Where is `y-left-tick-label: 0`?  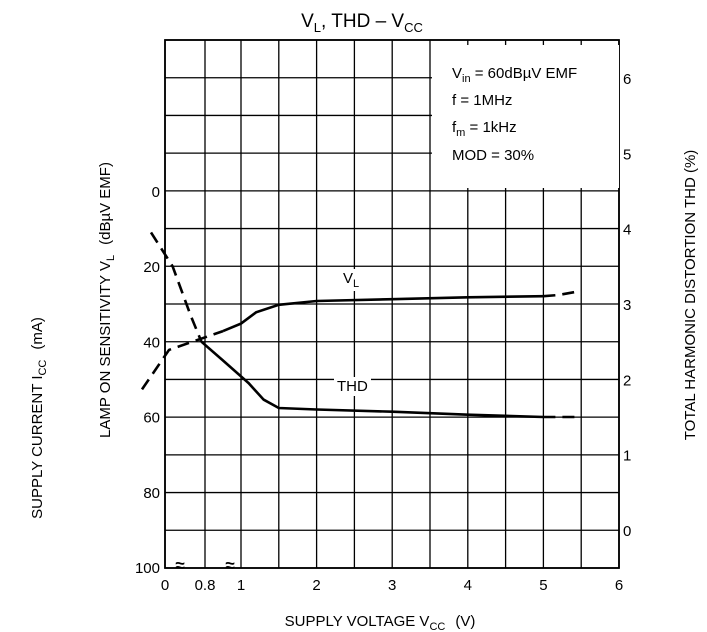 y-left-tick-label: 0 is located at coordinates (156, 192).